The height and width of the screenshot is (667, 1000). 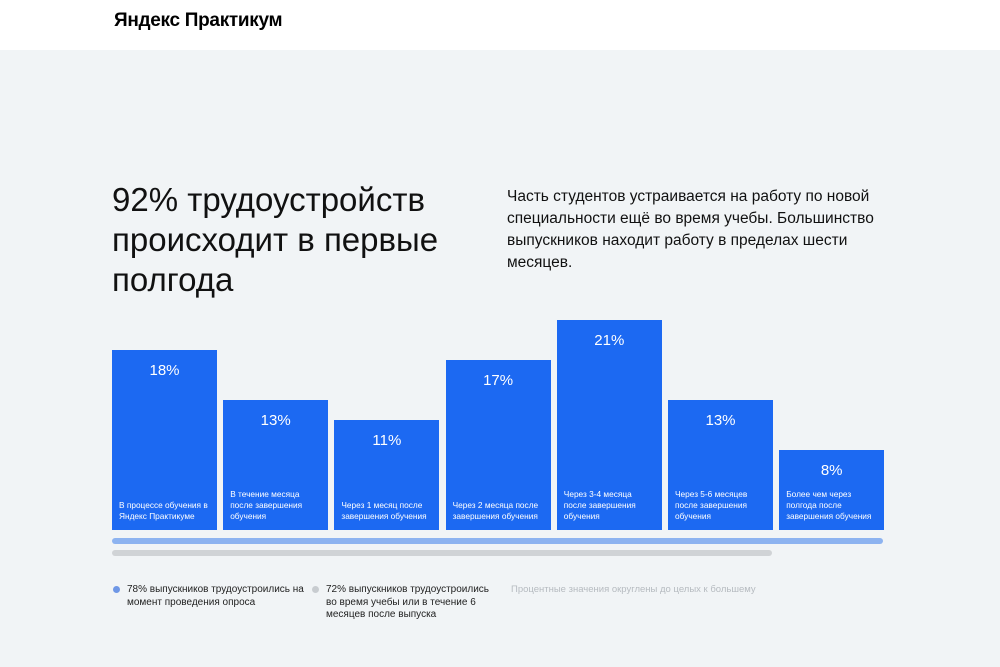 I want to click on bar-category-label: Через 1 месяц после завершения обучения, so click(x=384, y=510).